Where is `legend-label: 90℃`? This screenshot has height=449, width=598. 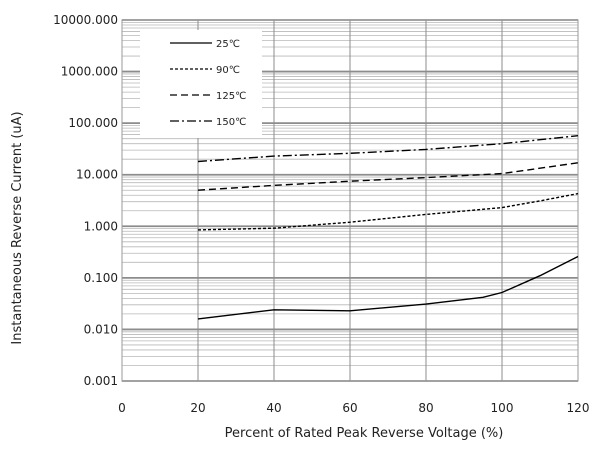 legend-label: 90℃ is located at coordinates (228, 70).